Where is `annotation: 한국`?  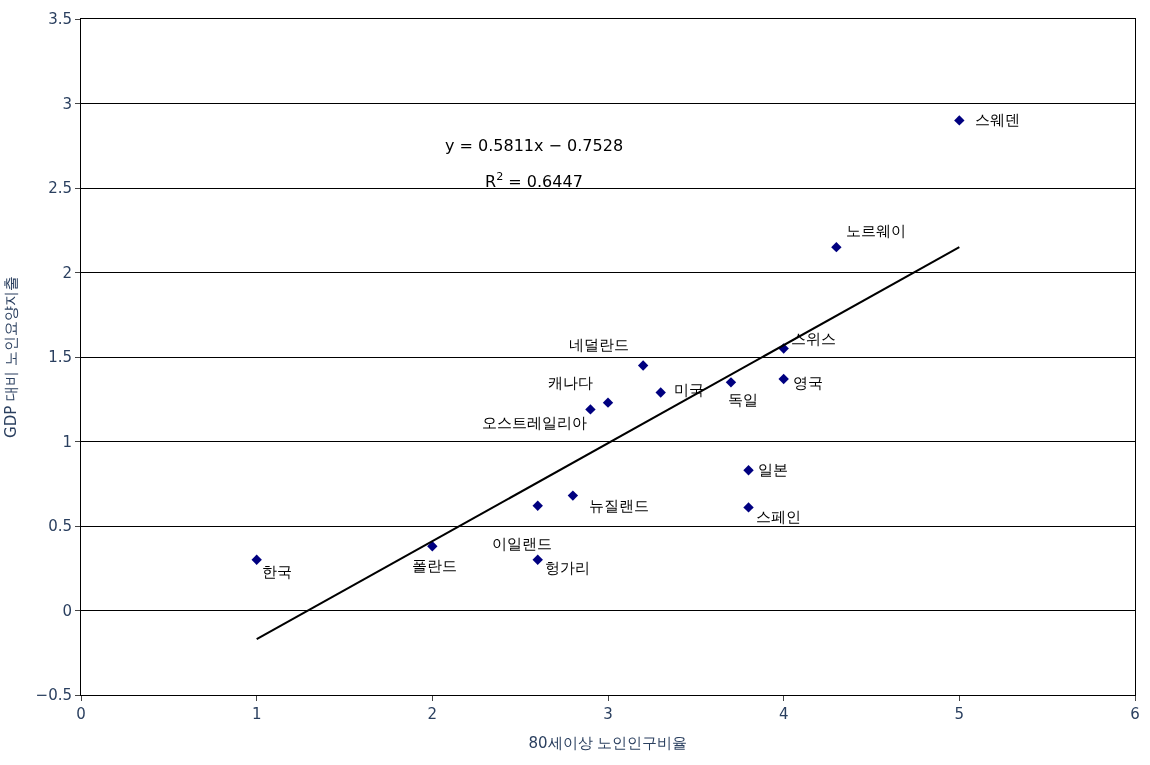
annotation: 한국 is located at coordinates (277, 572).